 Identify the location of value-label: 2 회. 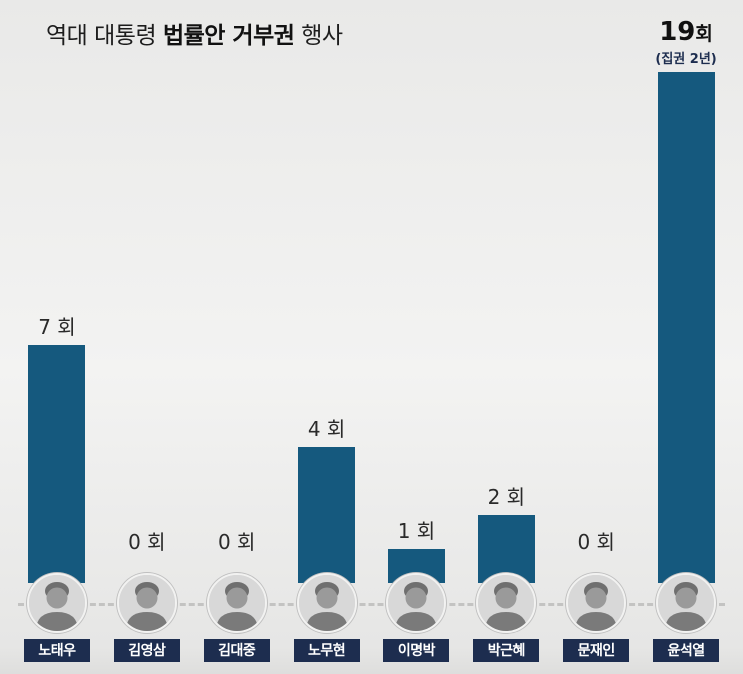
(506, 497).